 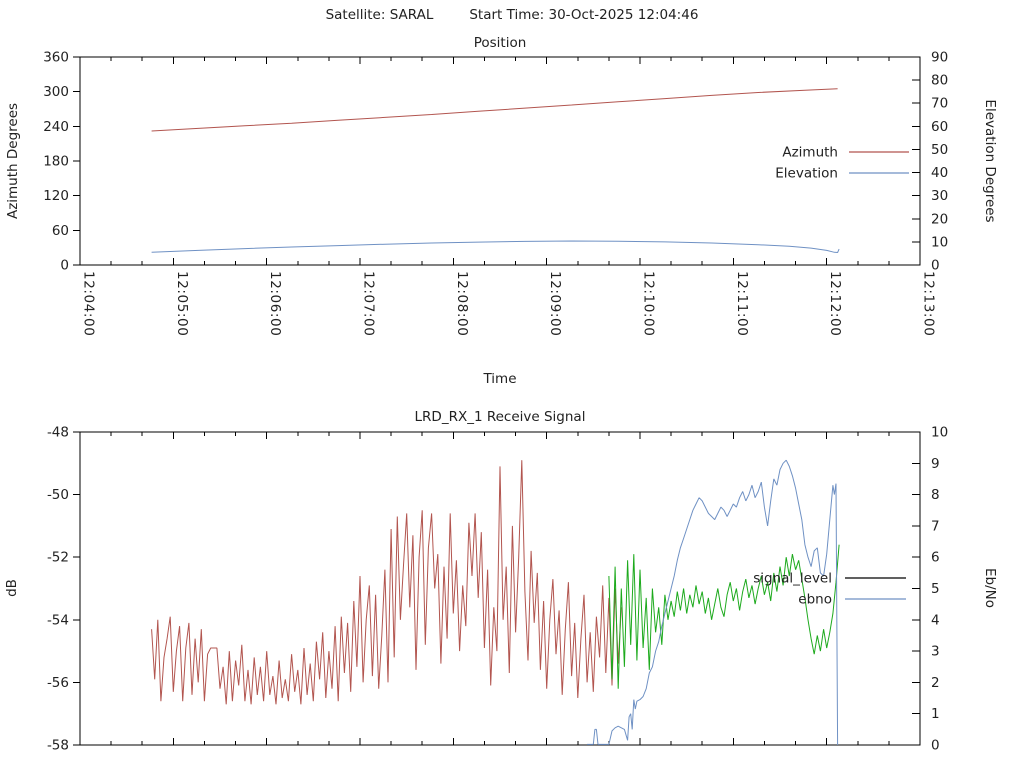 I want to click on y-right-tick-label: 40, so click(x=939, y=173).